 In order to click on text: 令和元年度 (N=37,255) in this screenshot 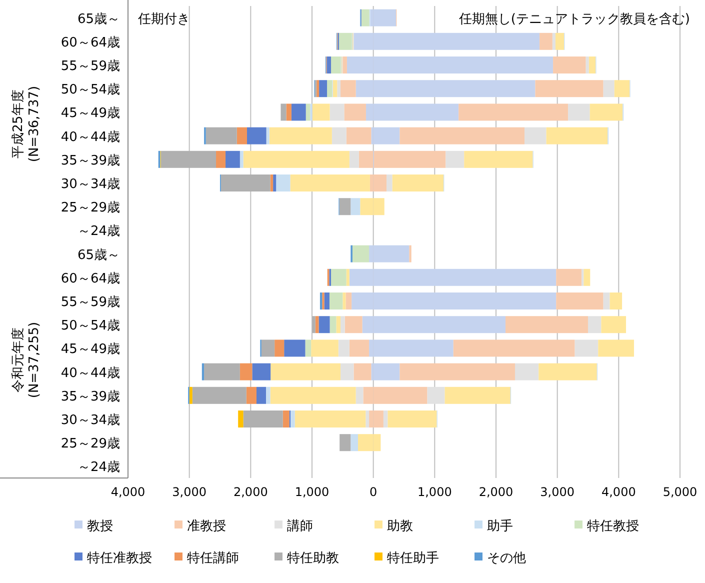, I will do `click(26, 360)`.